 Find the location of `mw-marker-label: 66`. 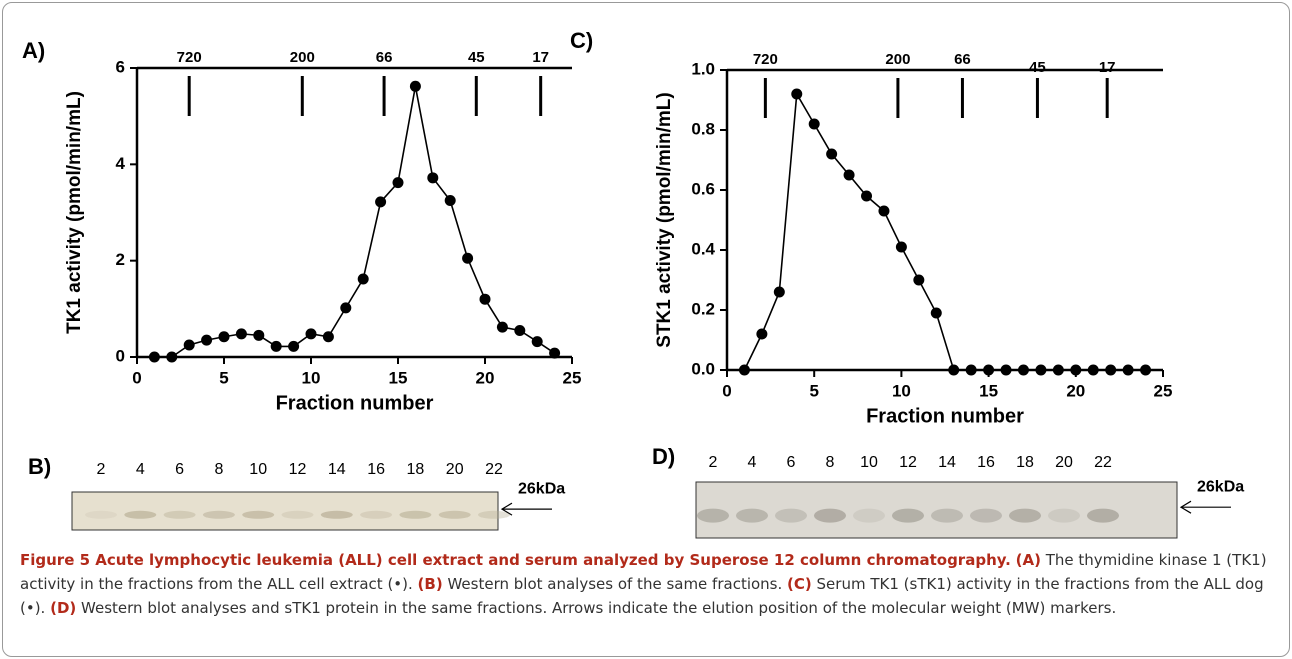

mw-marker-label: 66 is located at coordinates (962, 59).